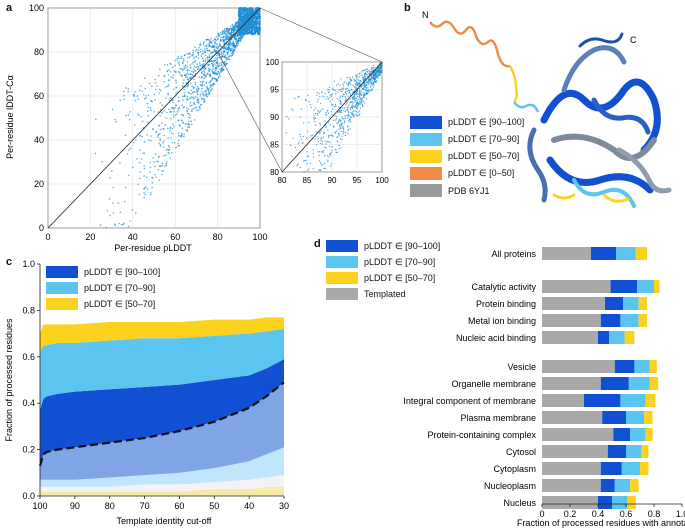 This screenshot has height=529, width=685. Describe the element at coordinates (503, 287) in the screenshot. I see `d-category-label: Catalytic activity` at that location.